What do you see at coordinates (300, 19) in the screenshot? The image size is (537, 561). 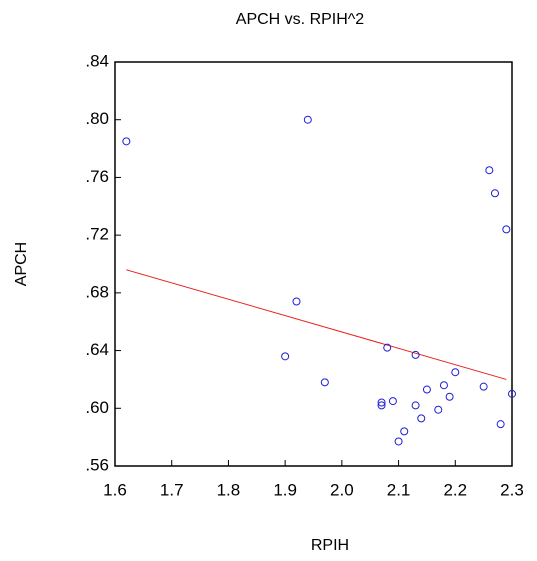 I see `chart-title: APCH vs. RPIH^2` at bounding box center [300, 19].